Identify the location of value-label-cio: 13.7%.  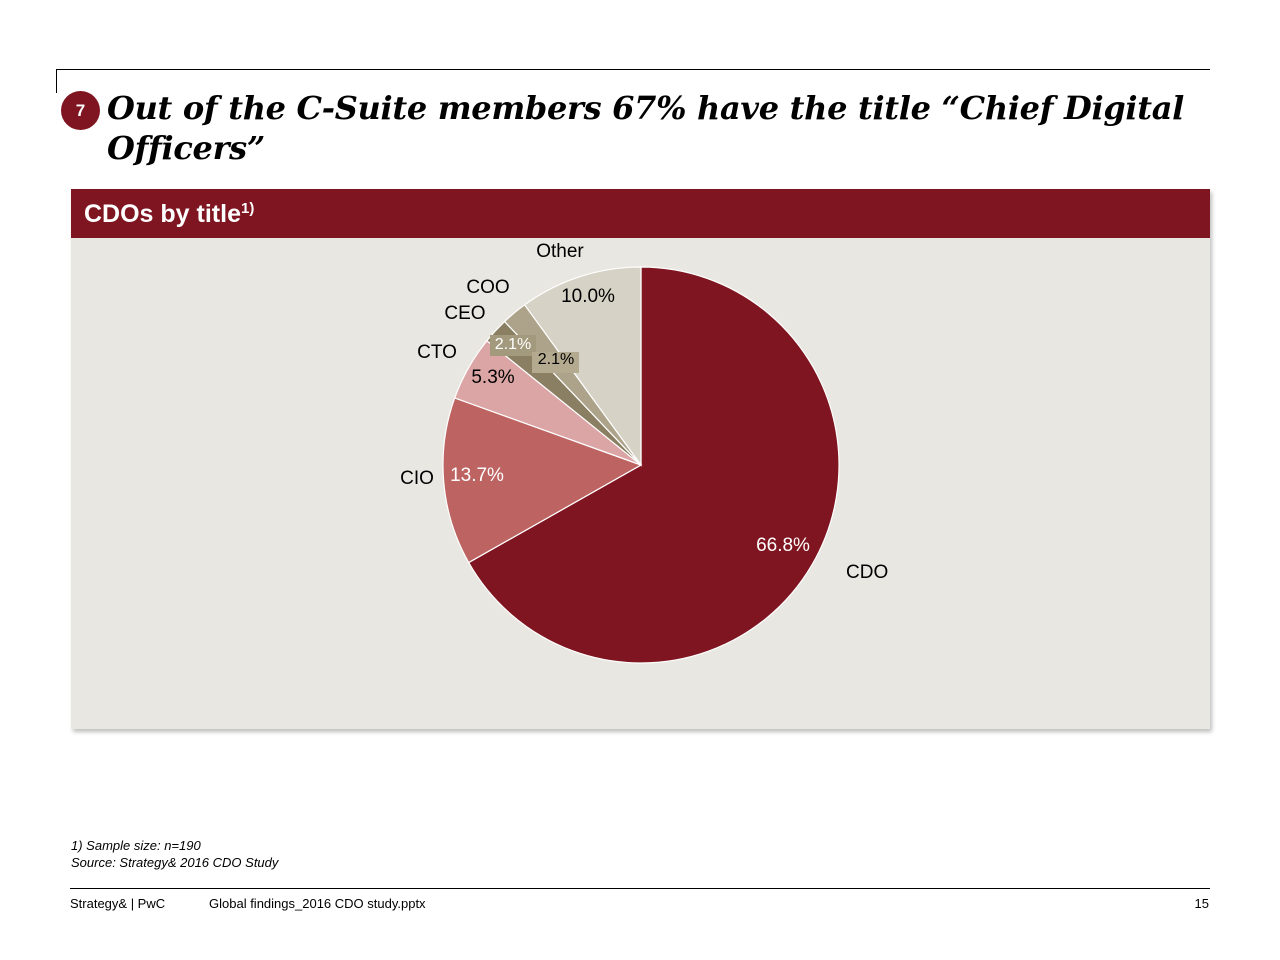
(477, 475).